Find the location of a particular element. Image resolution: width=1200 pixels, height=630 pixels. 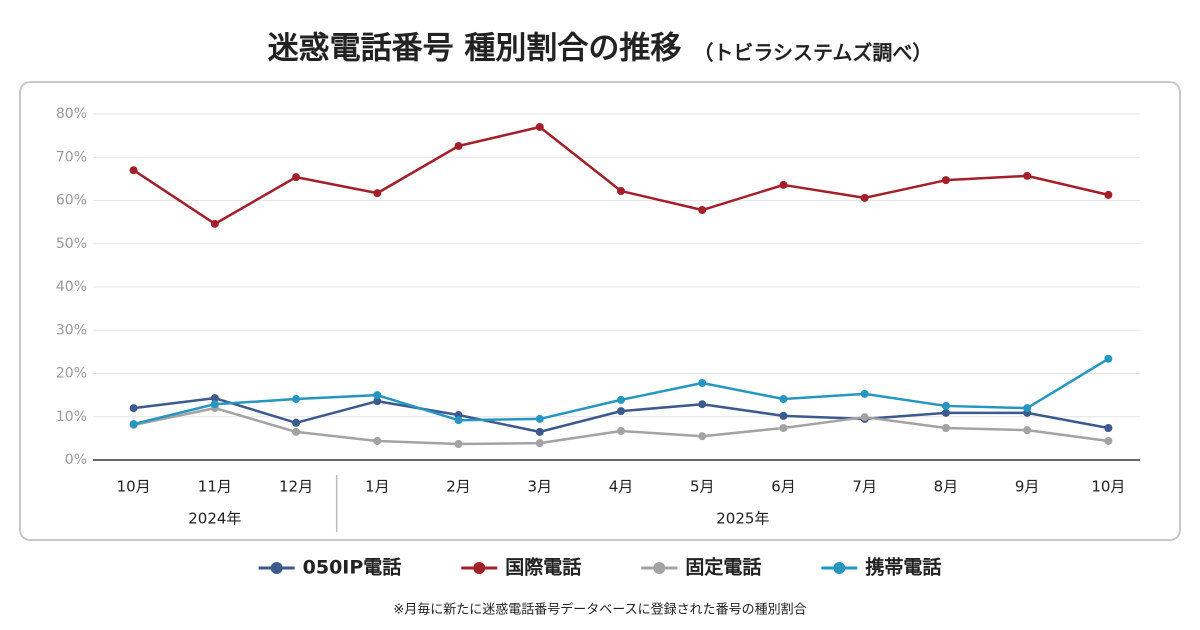

y-tick-label: 60% is located at coordinates (71, 201).